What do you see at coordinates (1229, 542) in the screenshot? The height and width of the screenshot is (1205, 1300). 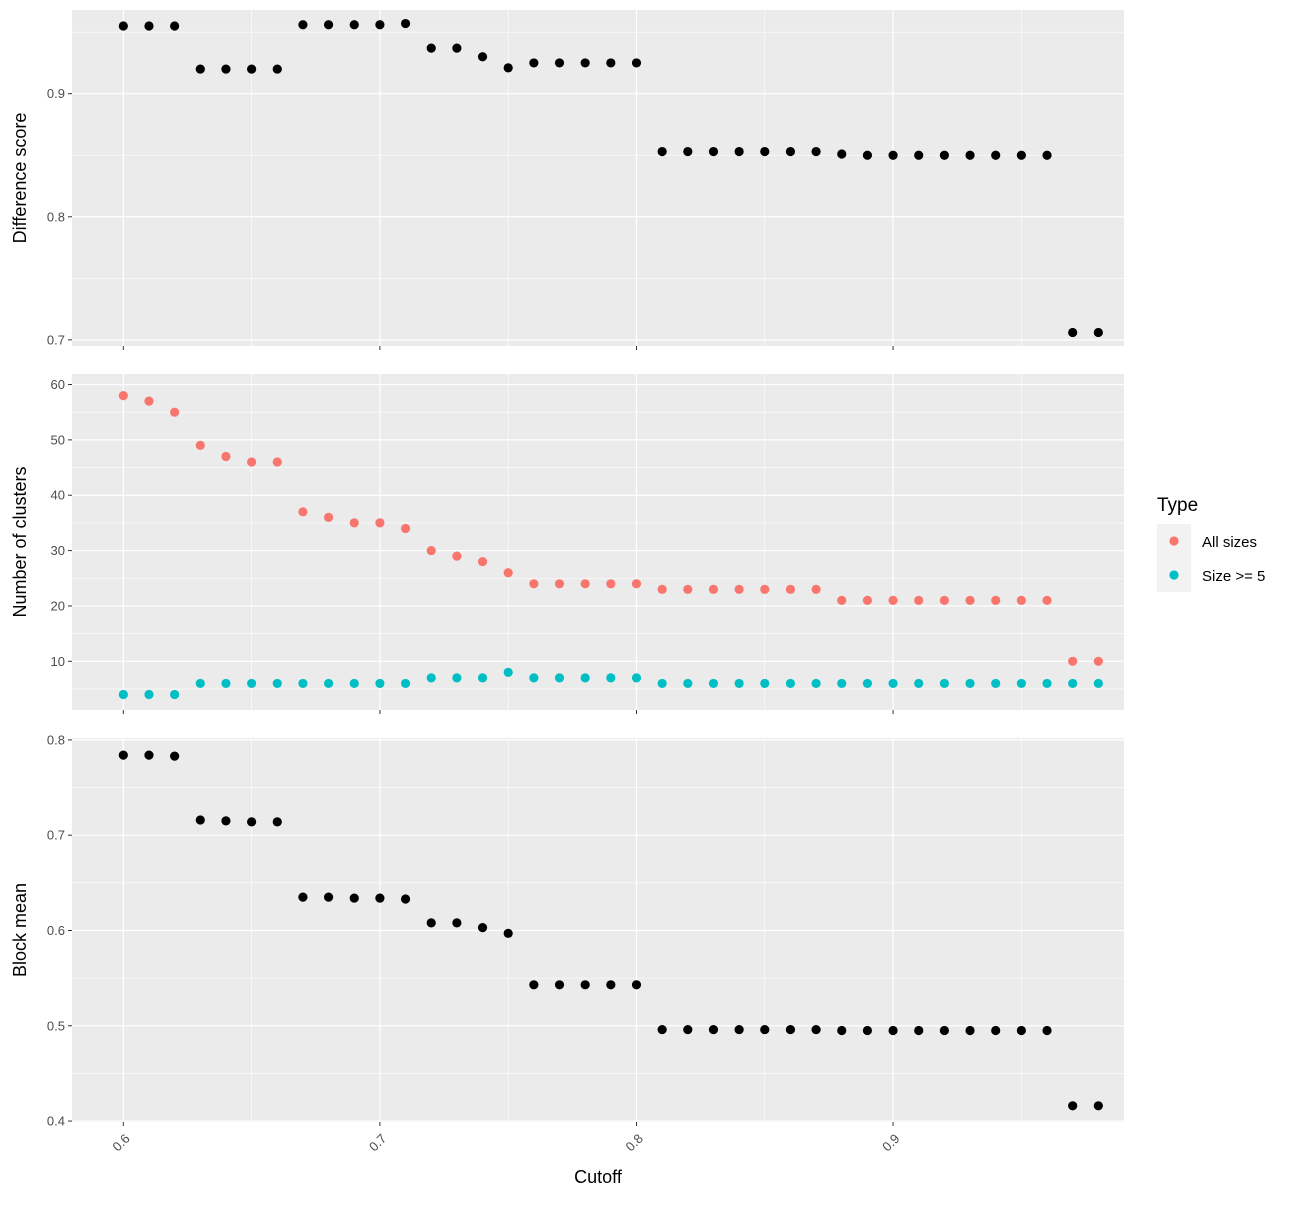 I see `legend-label: All sizes` at bounding box center [1229, 542].